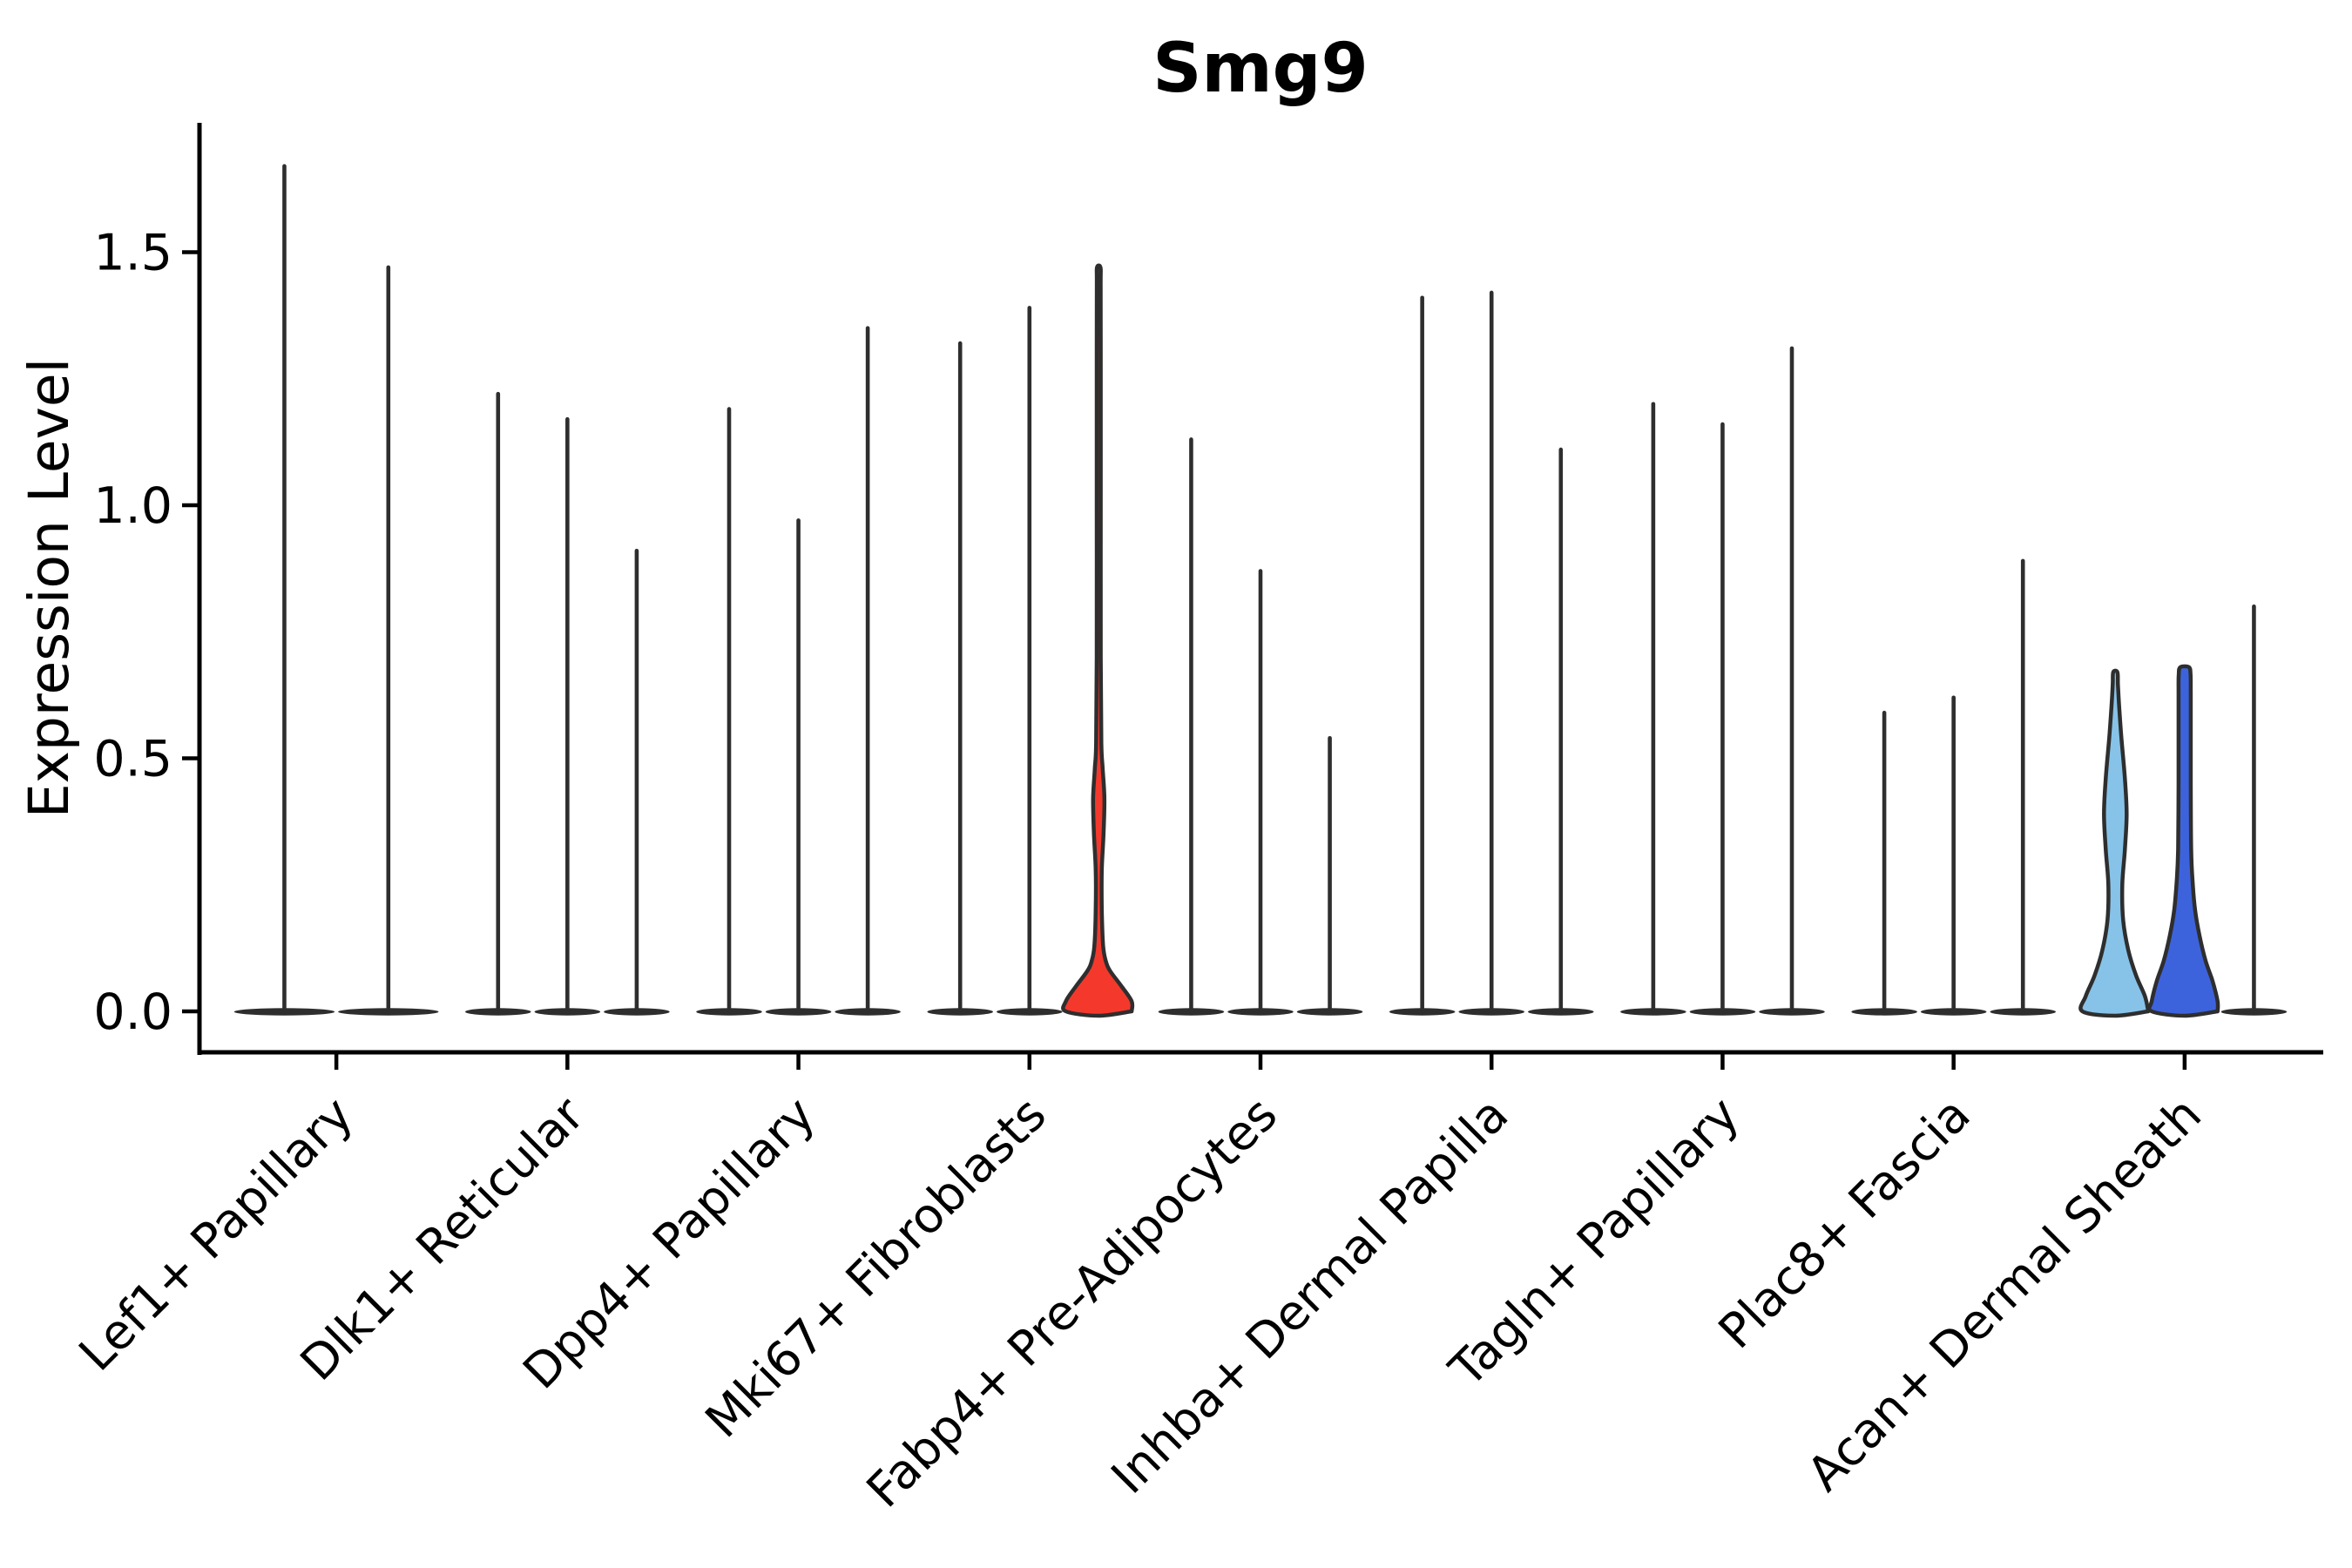 This screenshot has width=2352, height=1568. Describe the element at coordinates (132, 253) in the screenshot. I see `y-tick-label: 1.5` at that location.